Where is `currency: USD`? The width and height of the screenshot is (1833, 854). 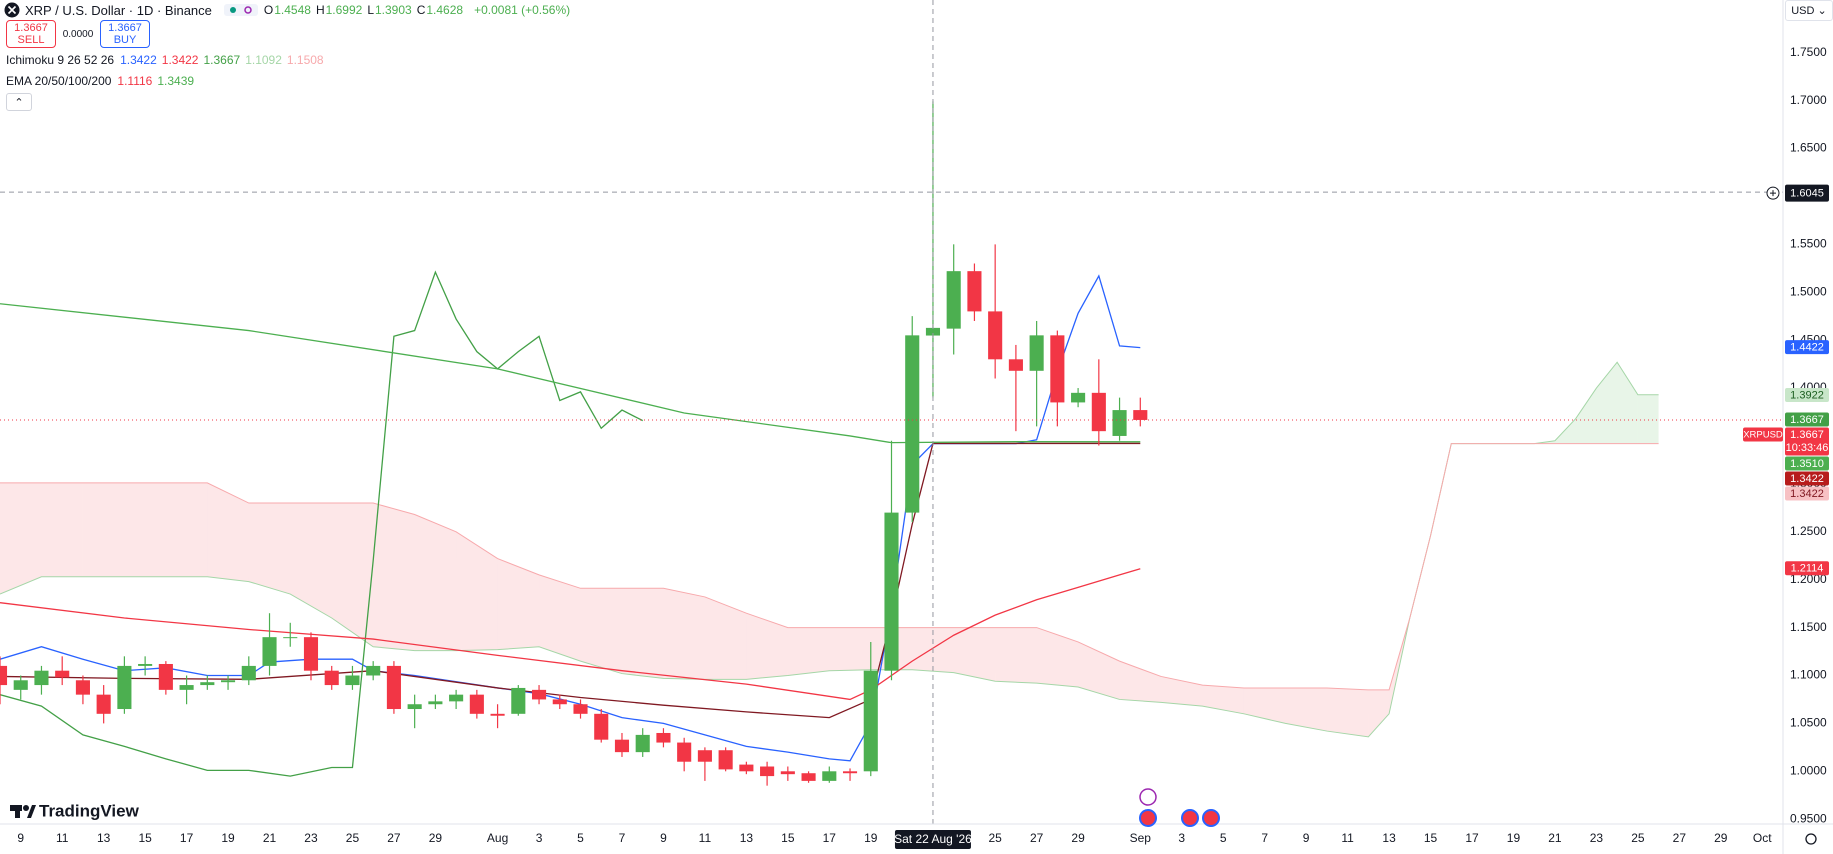
currency: USD is located at coordinates (1803, 10).